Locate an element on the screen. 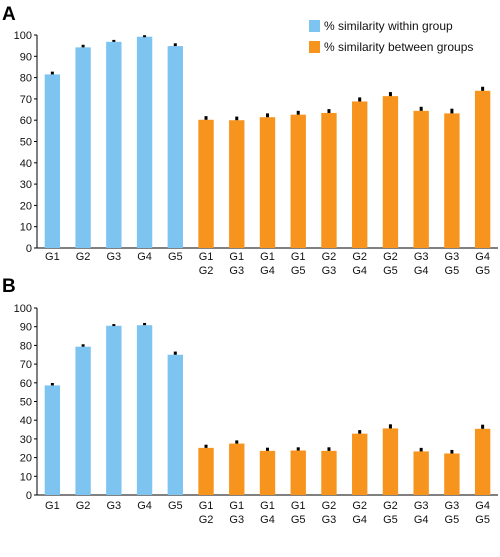 The image size is (500, 557). panel-a-ytick-label: 40 is located at coordinates (26, 164).